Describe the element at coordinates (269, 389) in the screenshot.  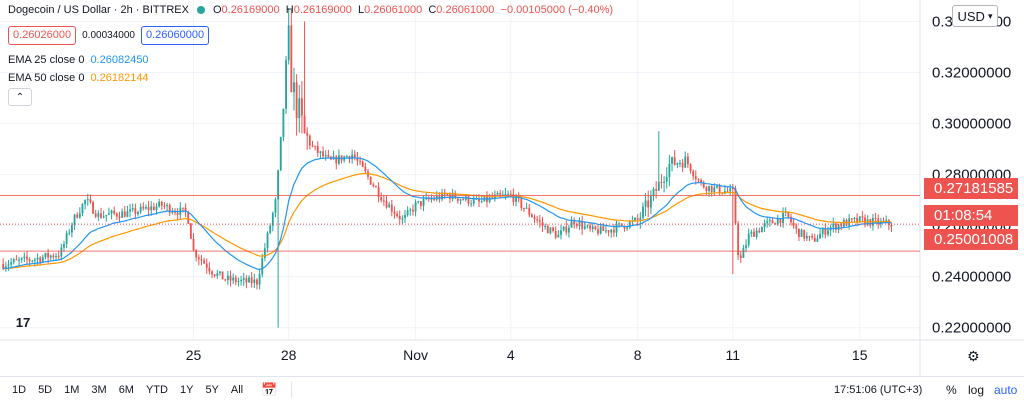
I see `calendar-icon: 📅` at that location.